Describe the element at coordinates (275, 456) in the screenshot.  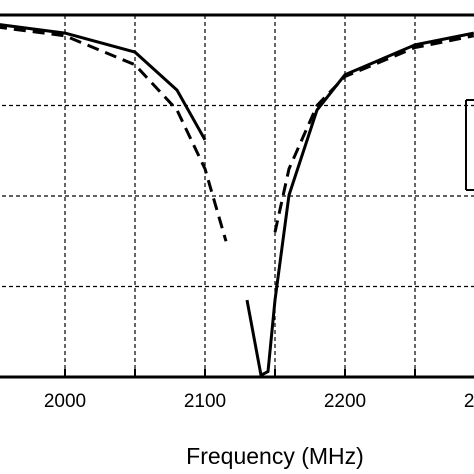
I see `x-axis-label: Frequency (MHz)` at that location.